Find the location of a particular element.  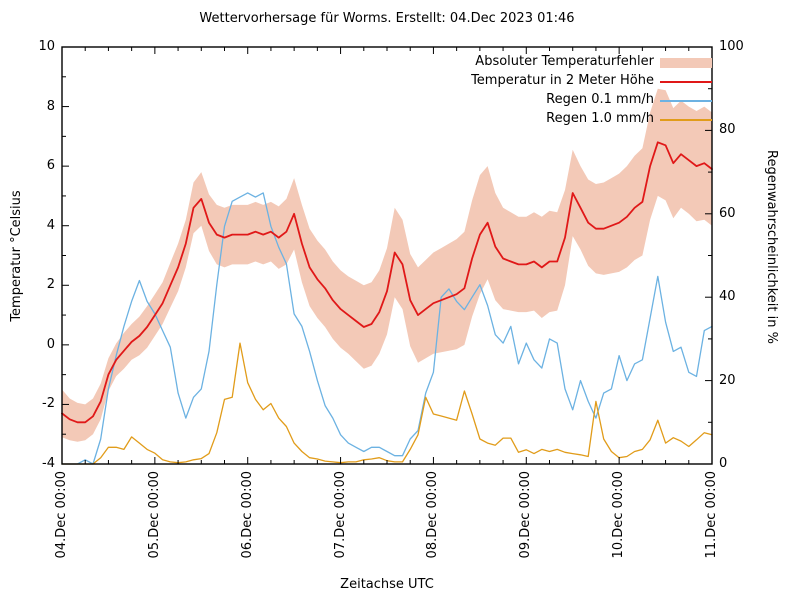

x-axis-label: Zeitachse UTC is located at coordinates (387, 584).